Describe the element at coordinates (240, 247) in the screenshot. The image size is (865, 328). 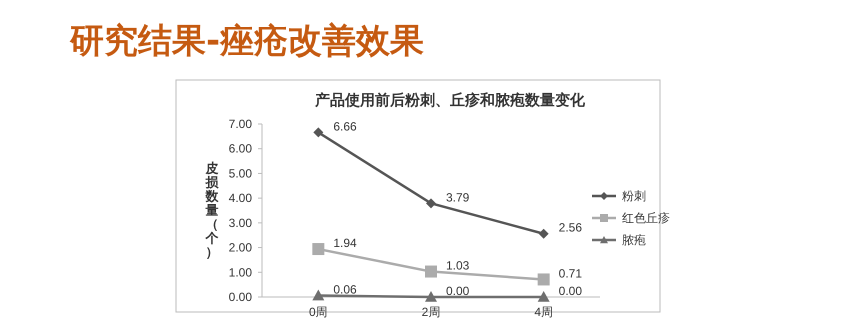
I see `y-tick-label: 2.00` at that location.